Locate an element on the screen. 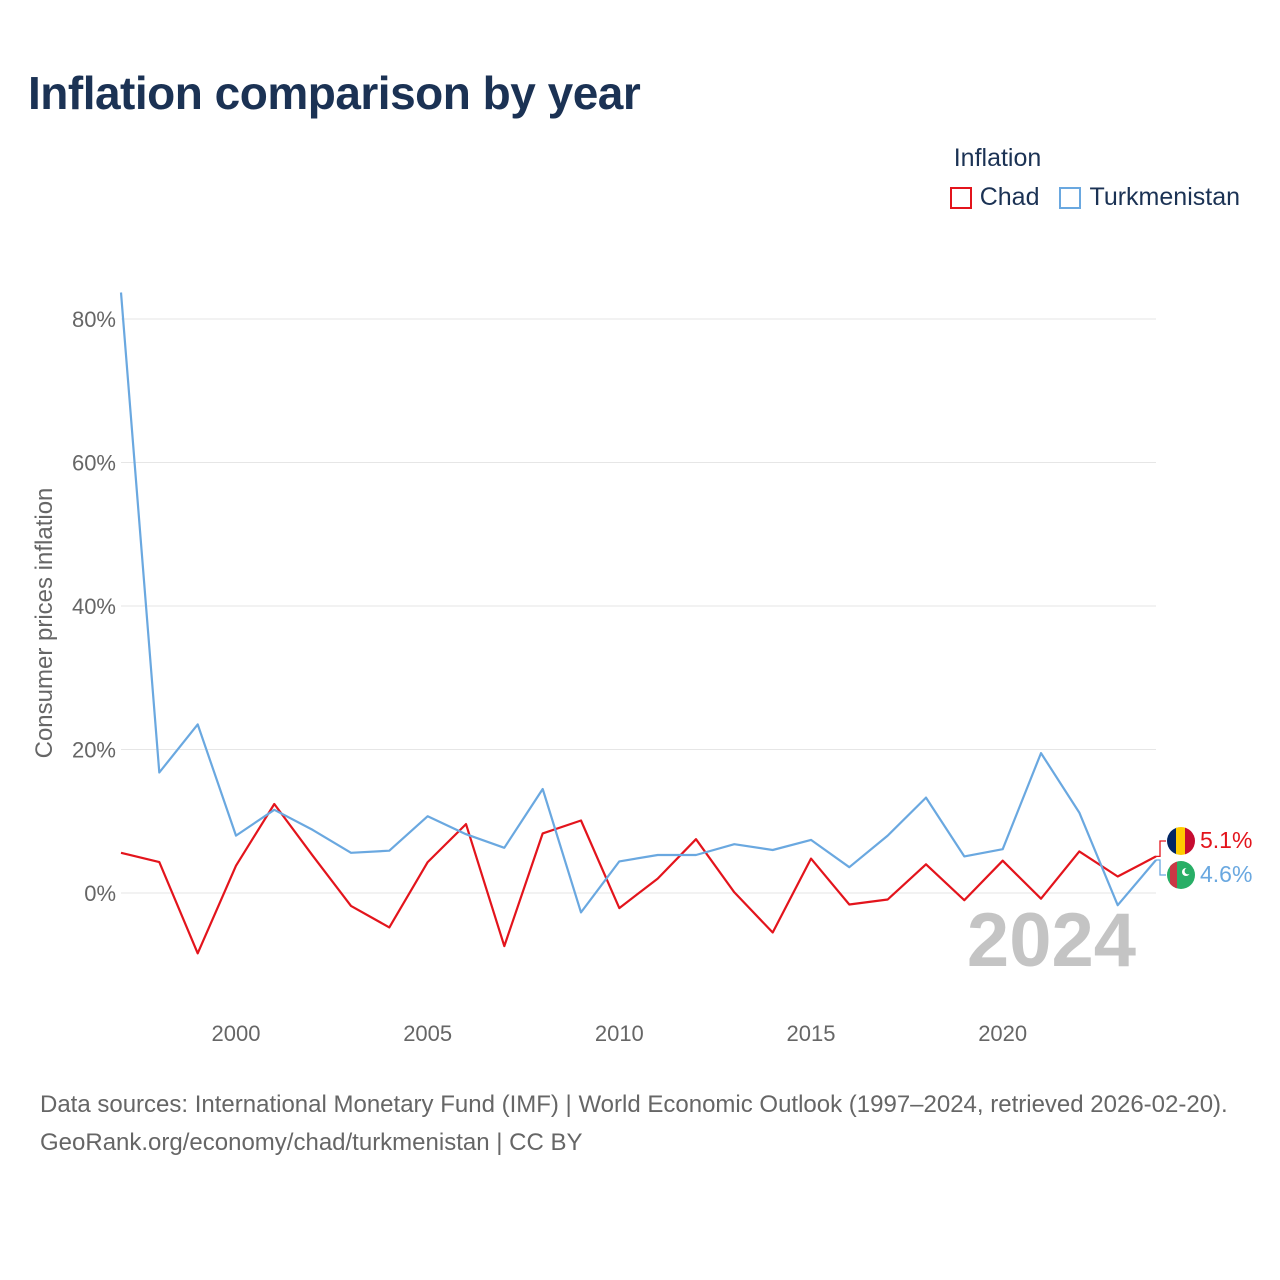  x-tick-label: 2015 is located at coordinates (811, 1033).